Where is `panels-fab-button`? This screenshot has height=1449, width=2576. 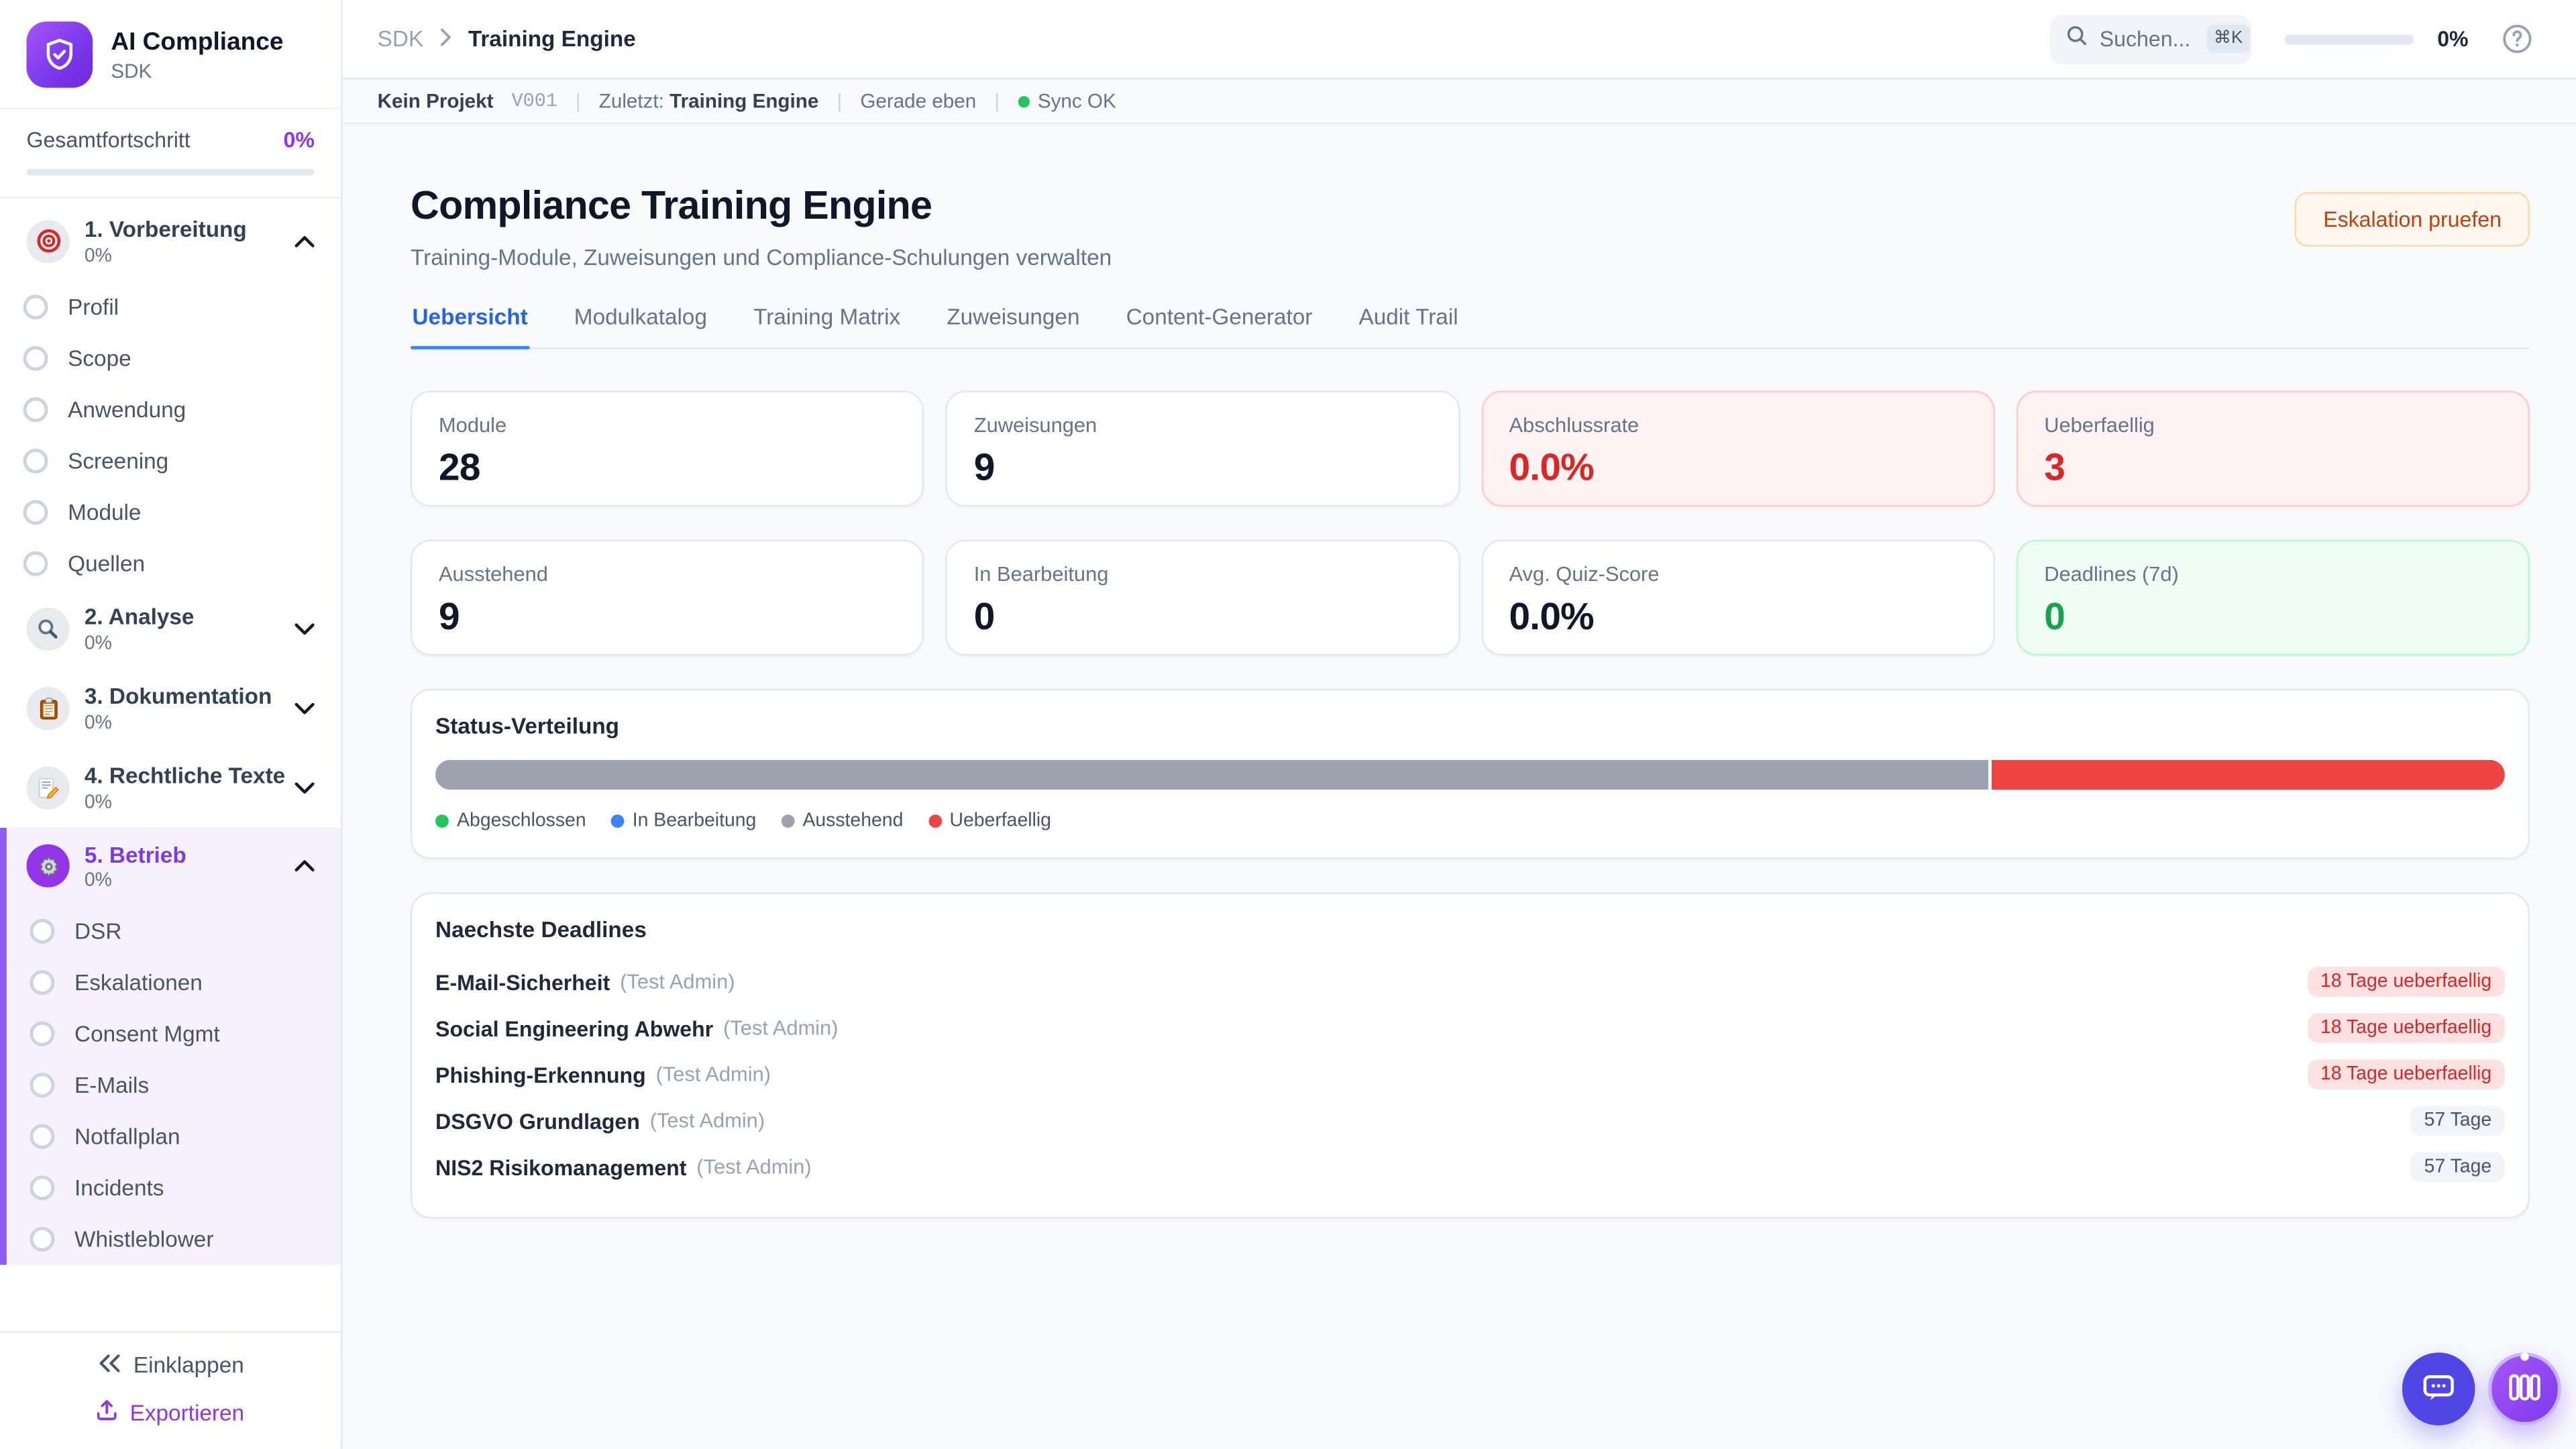
panels-fab-button is located at coordinates (2524, 1389).